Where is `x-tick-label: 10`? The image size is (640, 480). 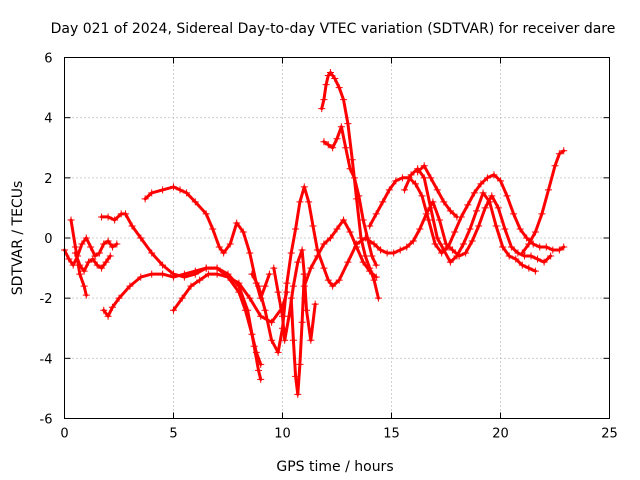 x-tick-label: 10 is located at coordinates (282, 434).